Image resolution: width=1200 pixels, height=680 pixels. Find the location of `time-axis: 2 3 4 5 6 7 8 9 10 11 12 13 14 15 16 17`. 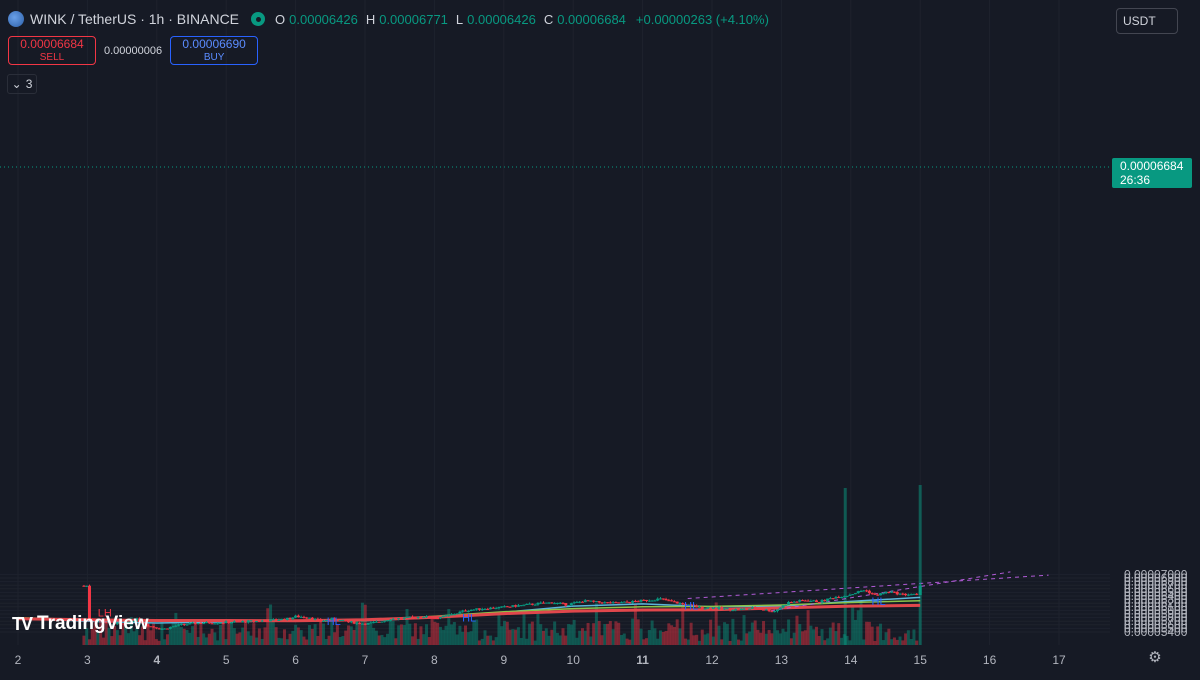

time-axis: 2 3 4 5 6 7 8 9 10 11 12 13 14 15 16 17 is located at coordinates (540, 660).